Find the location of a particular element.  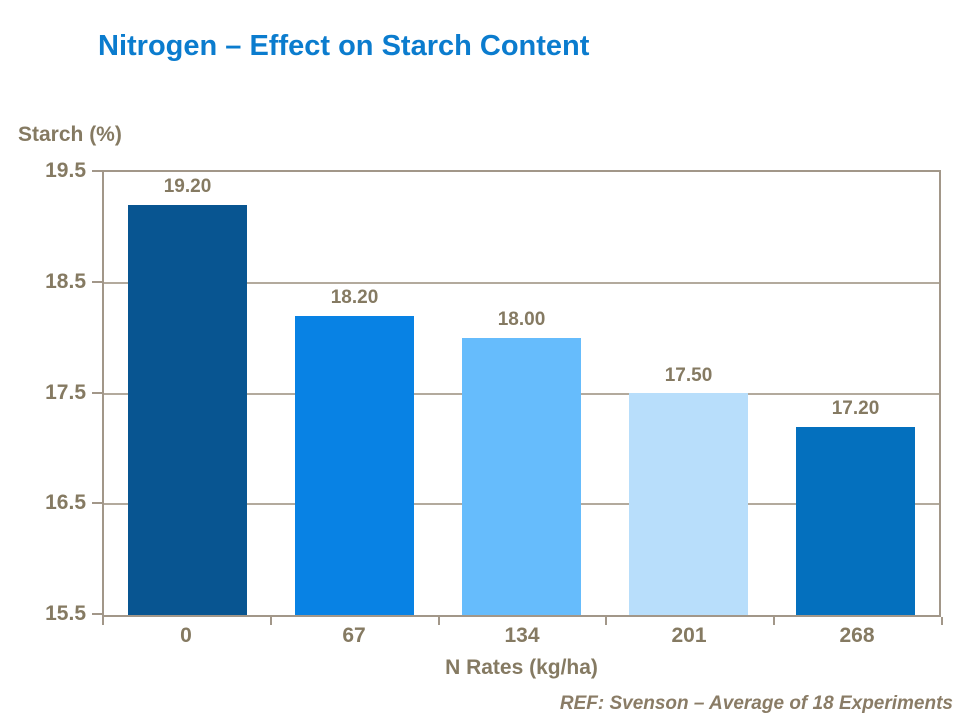

x-tick-label: 67 is located at coordinates (354, 635).